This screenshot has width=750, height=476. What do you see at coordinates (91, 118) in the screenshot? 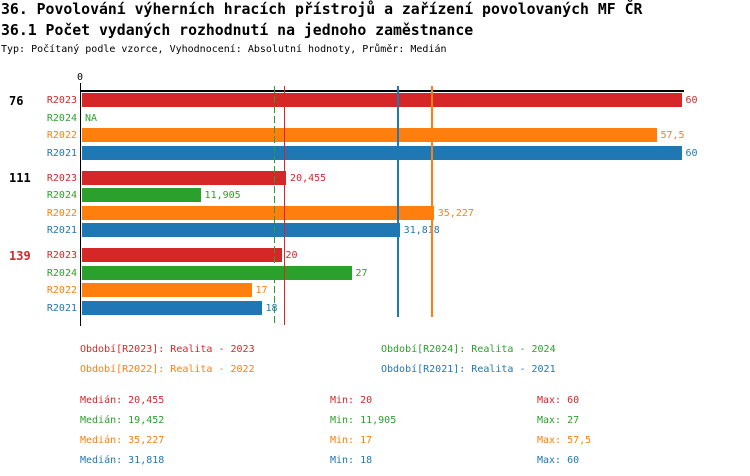
I see `bar-value-label: NA` at bounding box center [91, 118].